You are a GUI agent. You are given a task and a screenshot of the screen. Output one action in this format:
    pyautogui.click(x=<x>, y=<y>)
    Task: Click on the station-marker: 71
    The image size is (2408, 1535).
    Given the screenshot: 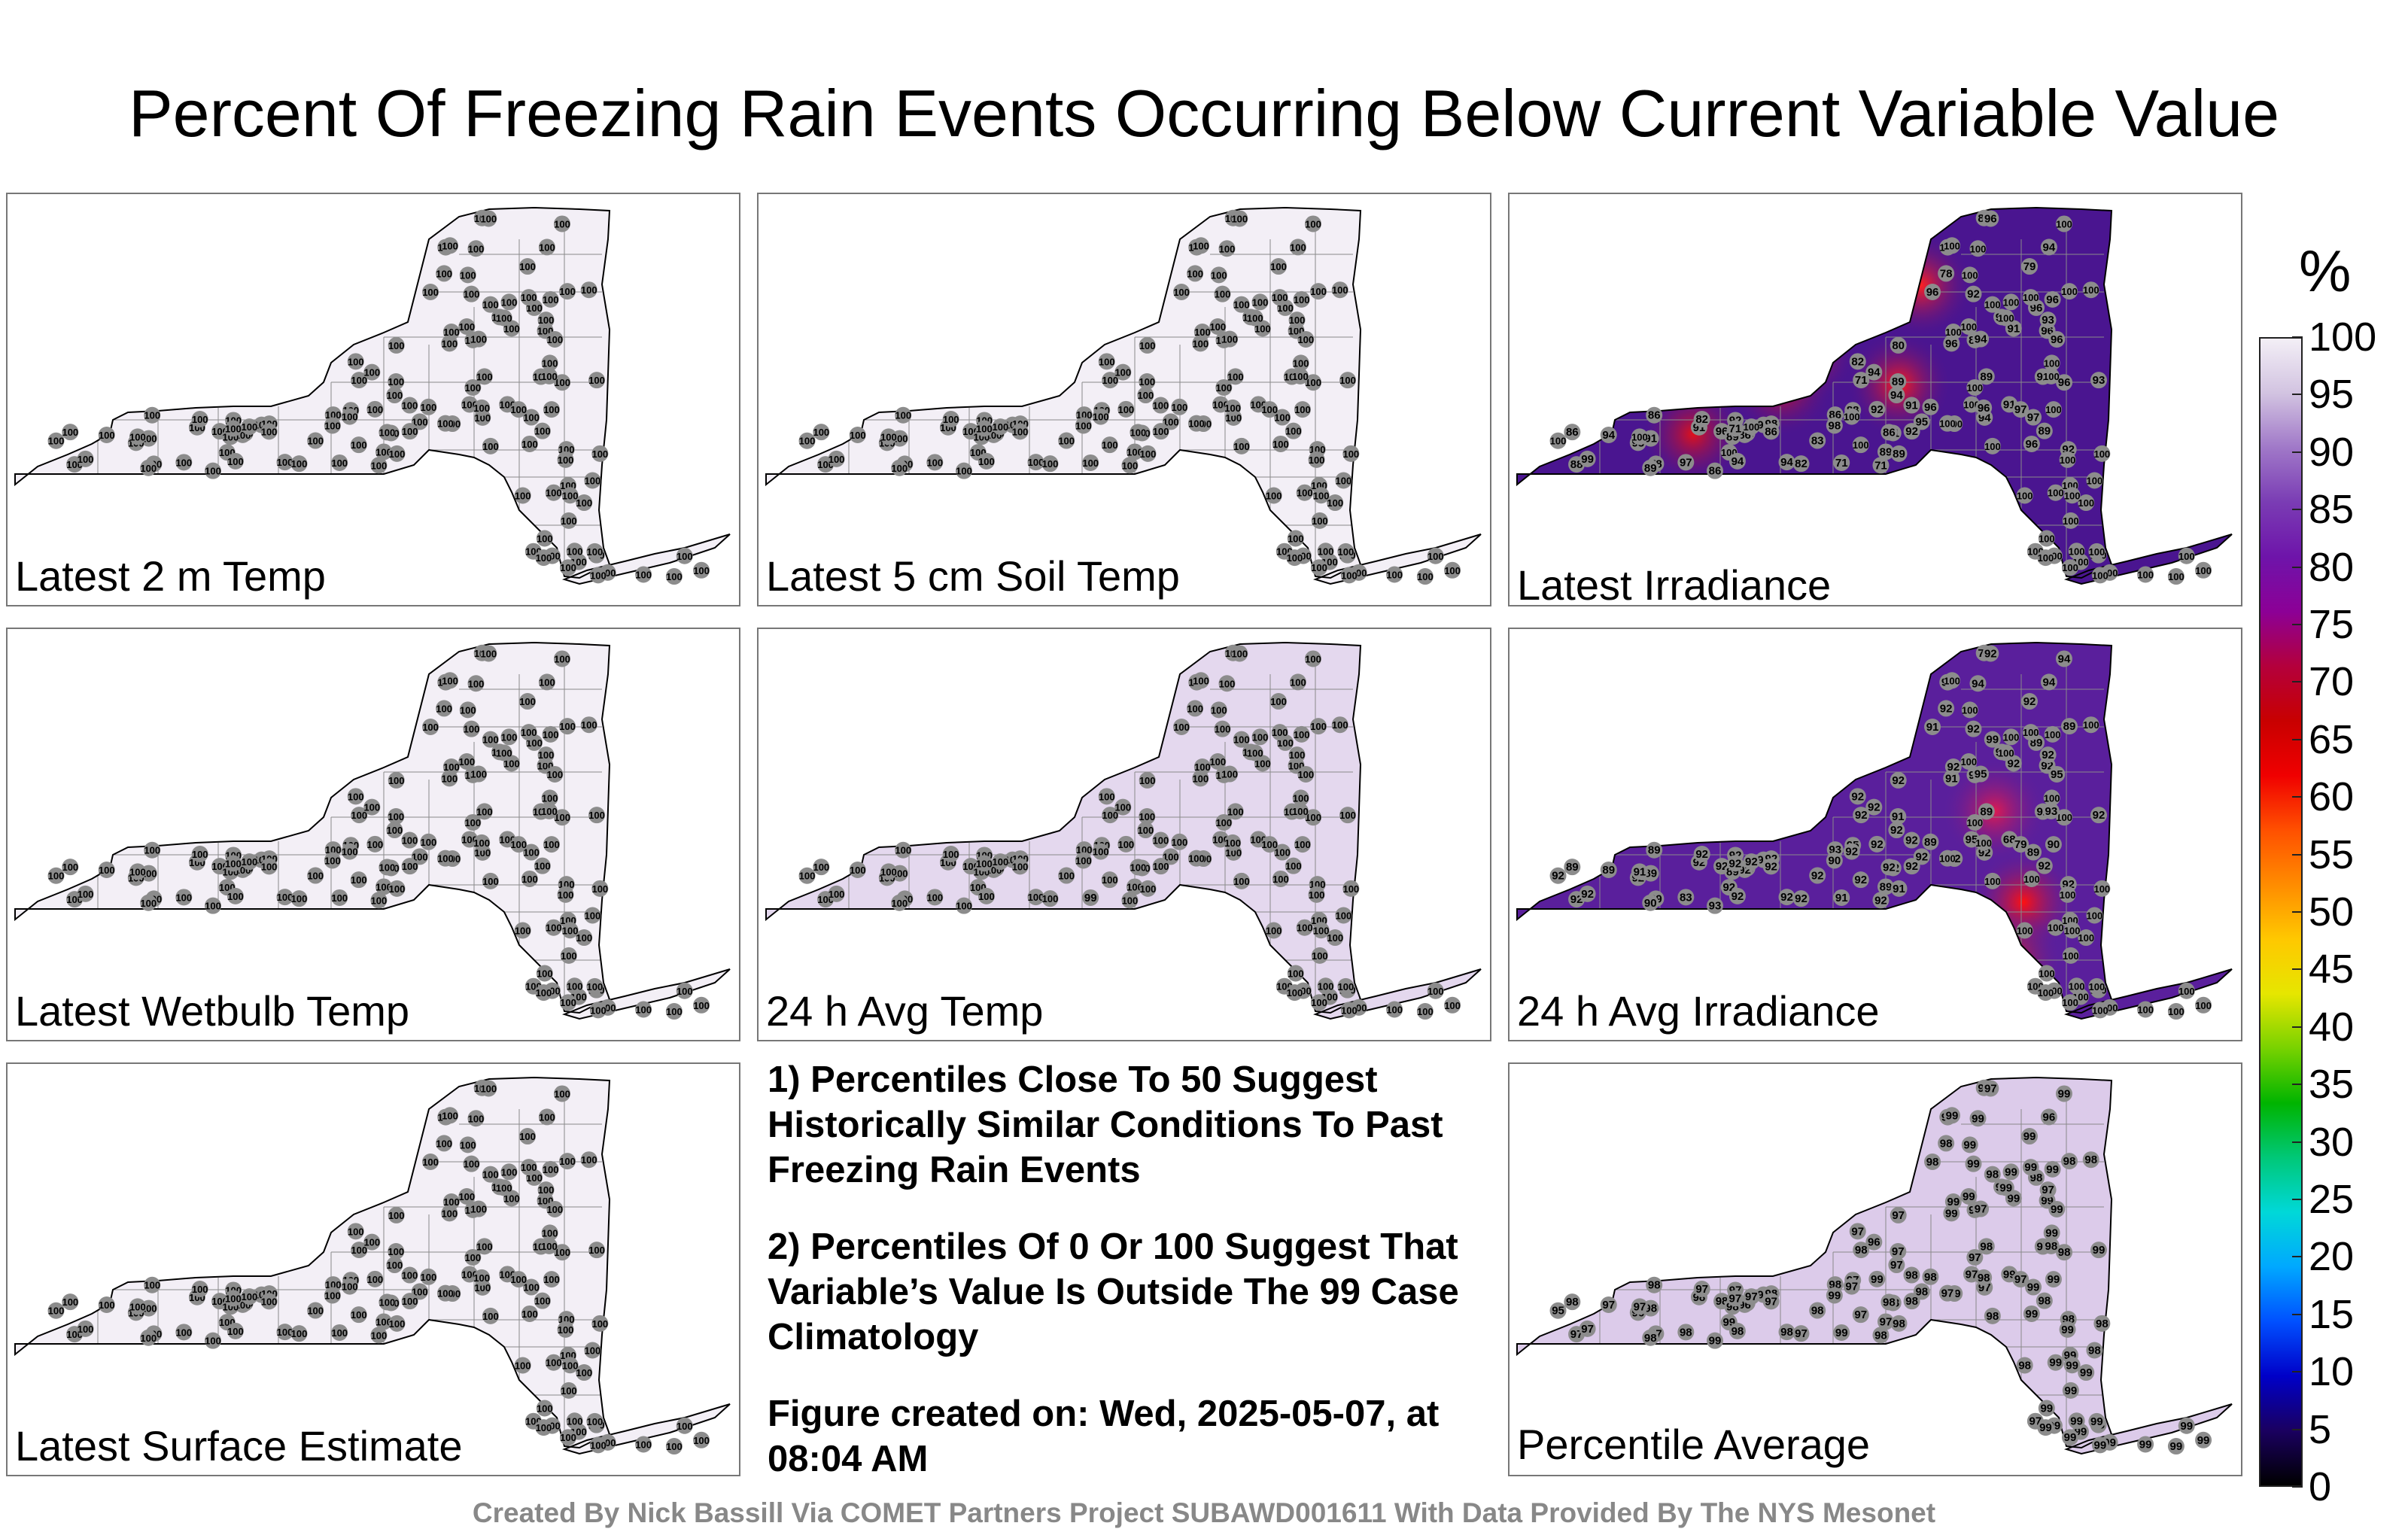 What is the action you would take?
    pyautogui.click(x=1861, y=380)
    